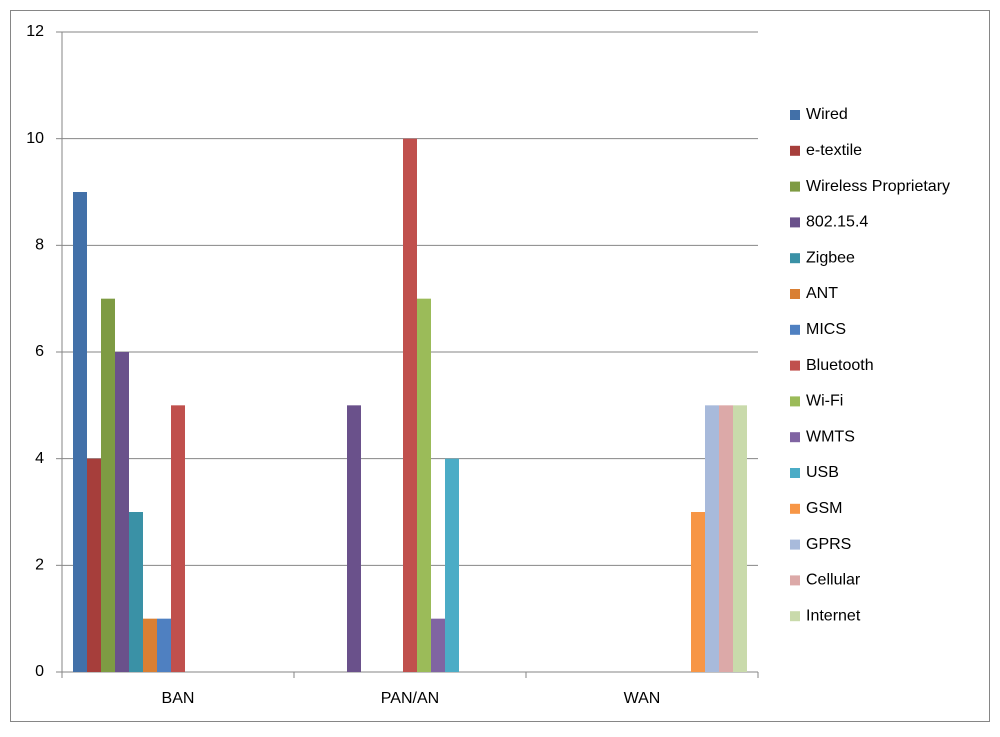  I want to click on x-tick-label: PAN/AN, so click(410, 698).